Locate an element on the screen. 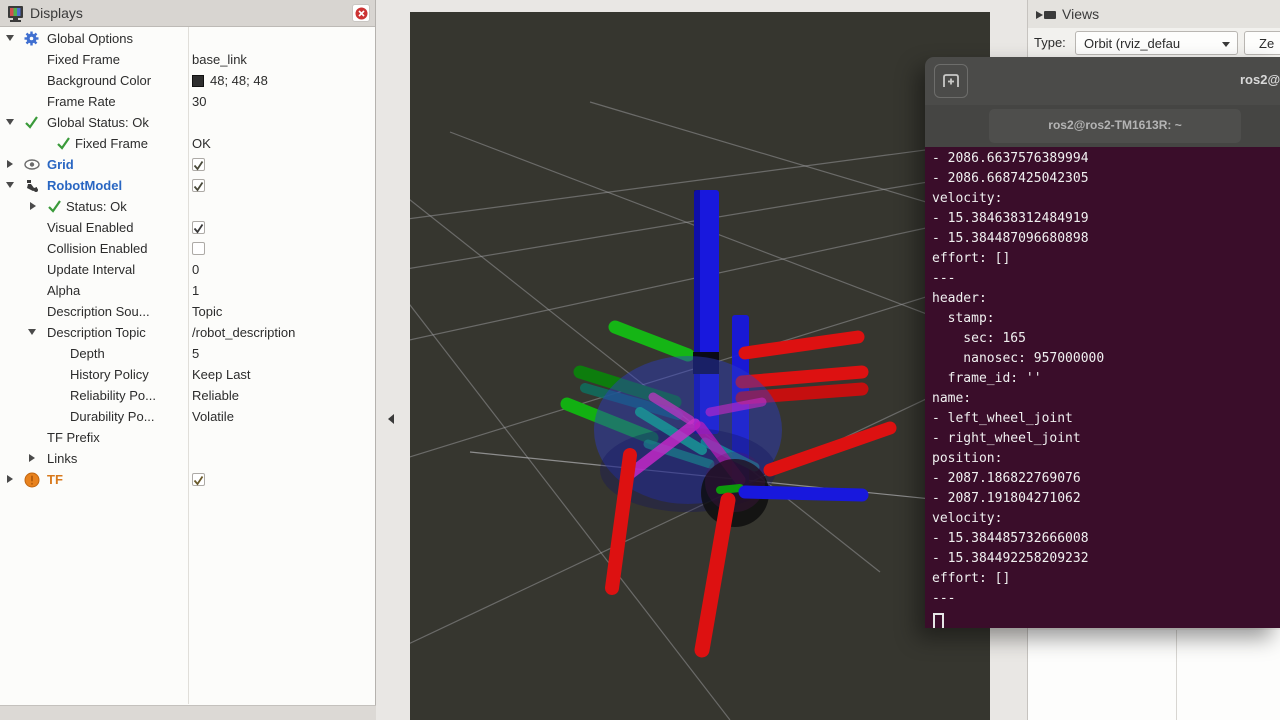 This screenshot has width=1280, height=720. tree-row-grid: Grid is located at coordinates (187, 164).